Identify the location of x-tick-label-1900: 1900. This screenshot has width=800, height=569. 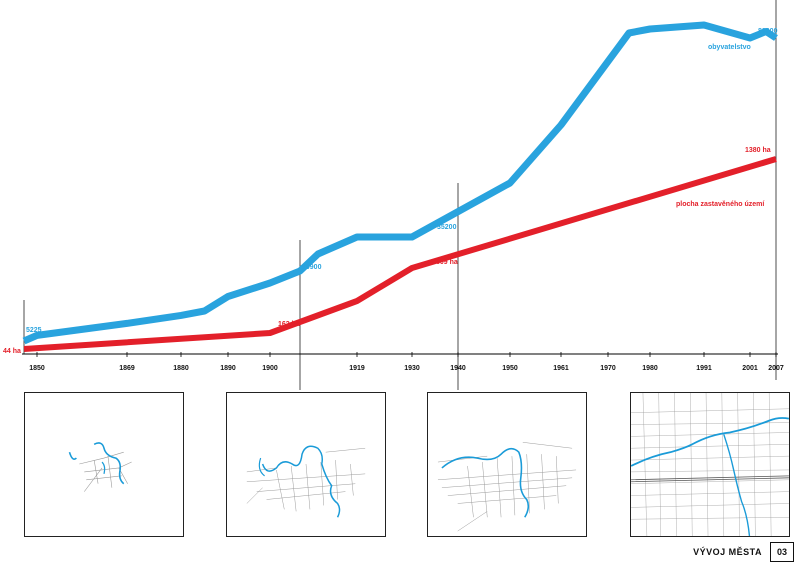
(270, 368).